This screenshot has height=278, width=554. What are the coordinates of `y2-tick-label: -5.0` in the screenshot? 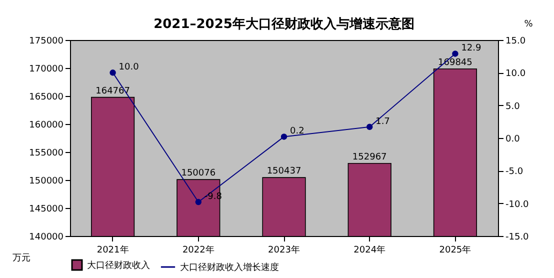 It's located at (515, 172).